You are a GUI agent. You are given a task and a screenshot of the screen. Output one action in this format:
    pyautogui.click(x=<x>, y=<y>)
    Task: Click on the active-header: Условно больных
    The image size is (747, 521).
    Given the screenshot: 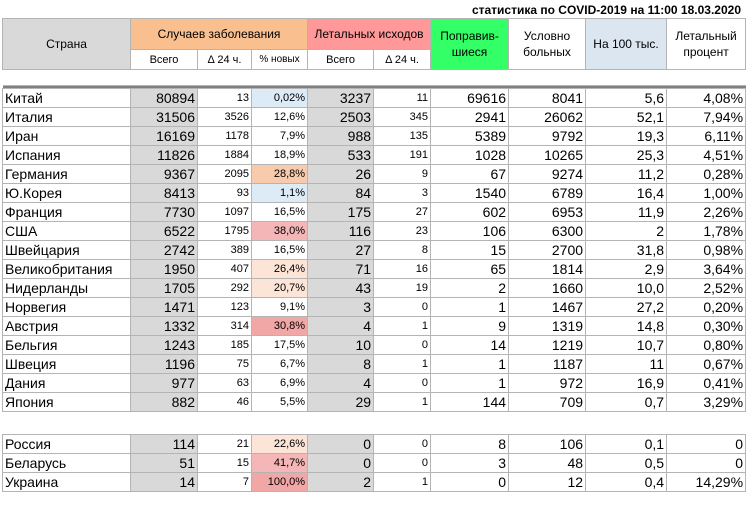 What is the action you would take?
    pyautogui.click(x=547, y=44)
    